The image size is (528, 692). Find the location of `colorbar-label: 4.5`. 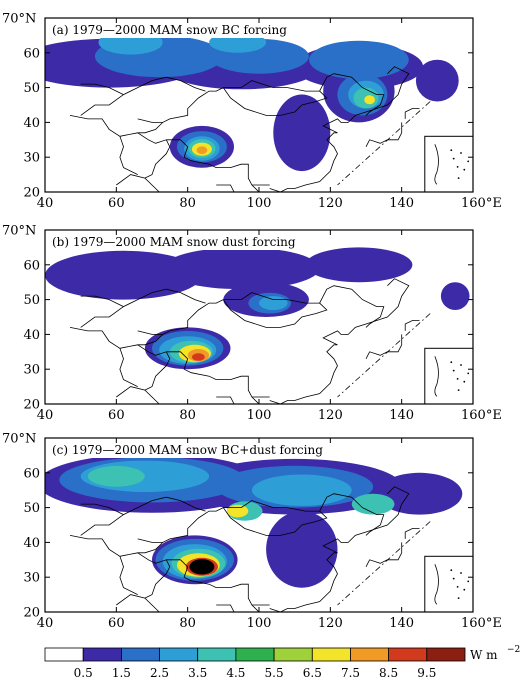

colorbar-label: 4.5 is located at coordinates (235, 673).